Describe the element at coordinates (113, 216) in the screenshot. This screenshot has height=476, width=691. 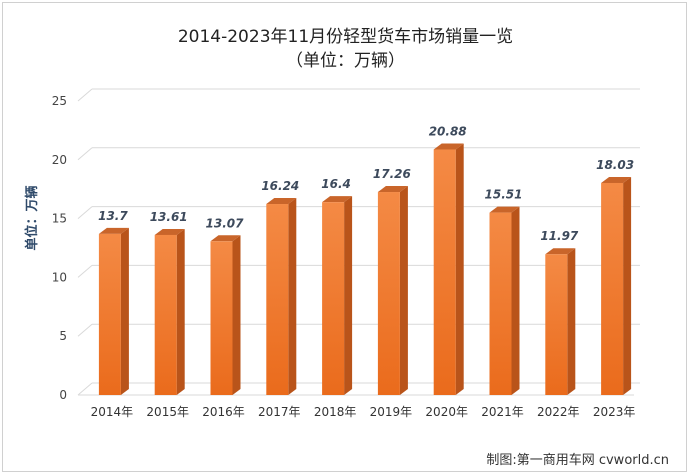
I see `bar-value-label: 13.7` at that location.